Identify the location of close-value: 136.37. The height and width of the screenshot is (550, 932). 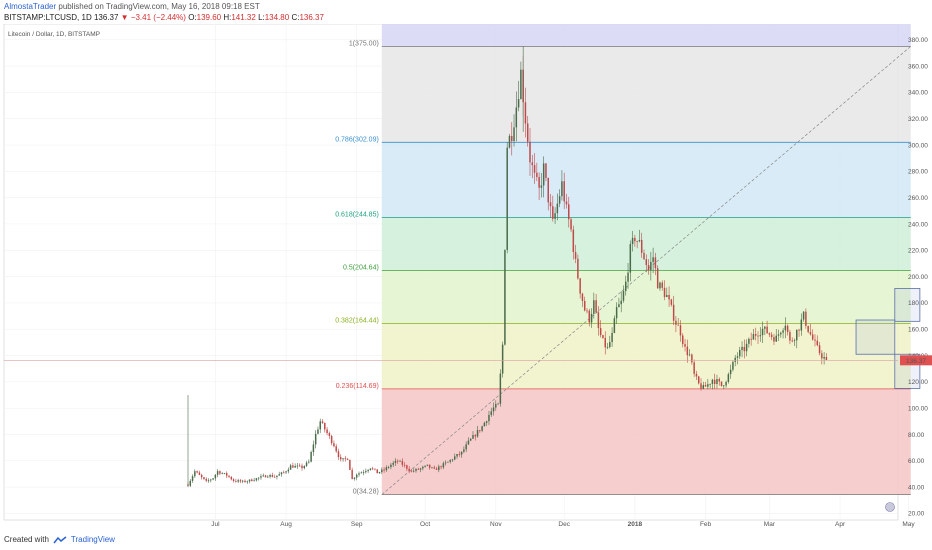
(311, 17).